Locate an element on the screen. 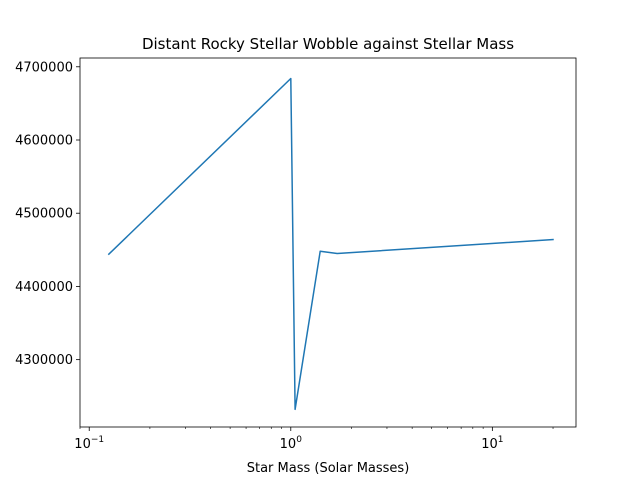 Image resolution: width=640 pixels, height=480 pixels. y-tick-label: 4500000 is located at coordinates (44, 214).